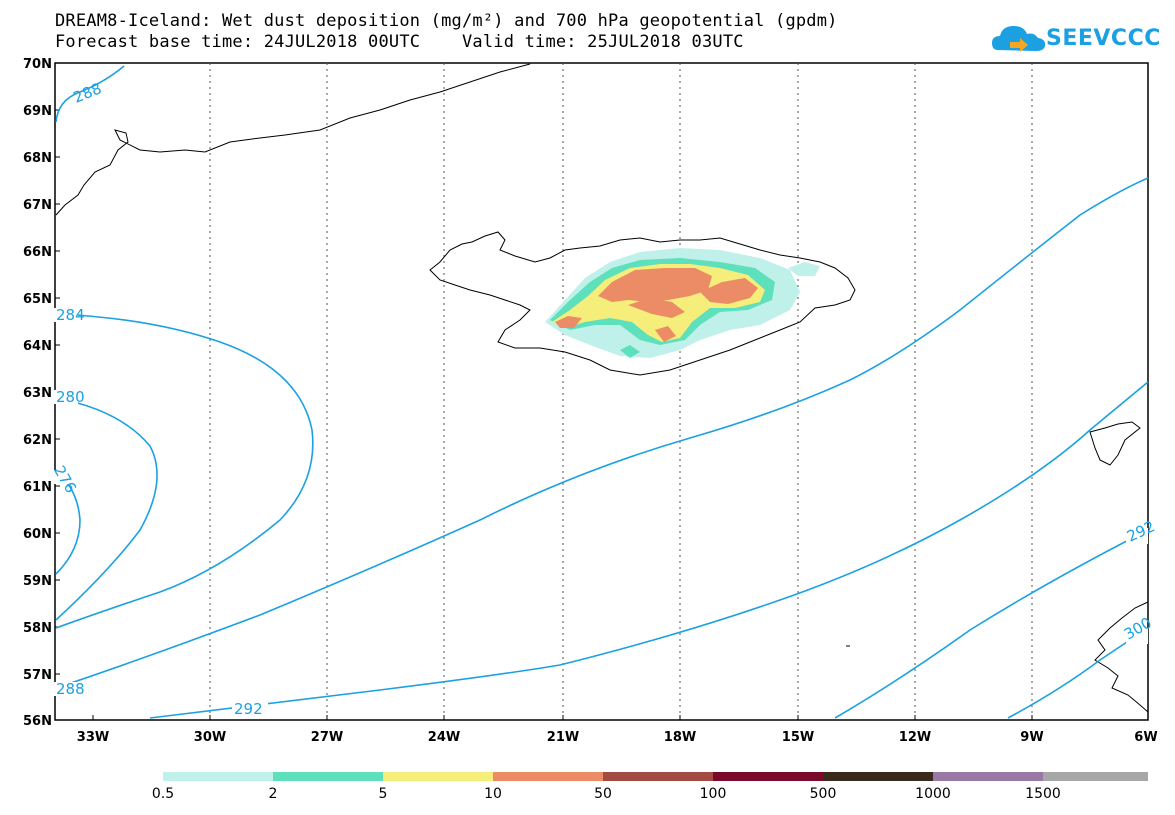 This screenshot has height=815, width=1175. Describe the element at coordinates (823, 794) in the screenshot. I see `legend-label: 500` at that location.